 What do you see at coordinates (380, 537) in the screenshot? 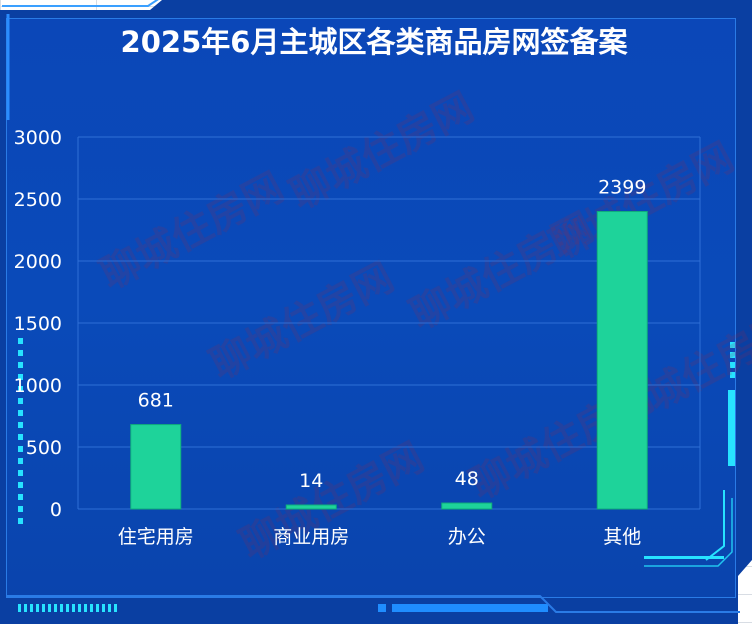
I see `x-axis-ticks: 住宅用房 商业用房 办公 其他` at bounding box center [380, 537].